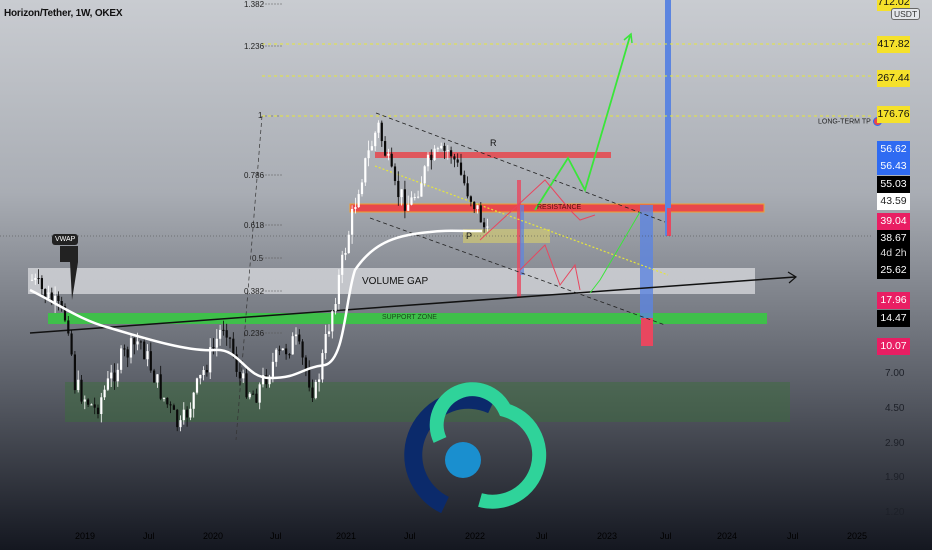  Describe the element at coordinates (85, 536) in the screenshot. I see `time-axis-label: 2019` at that location.